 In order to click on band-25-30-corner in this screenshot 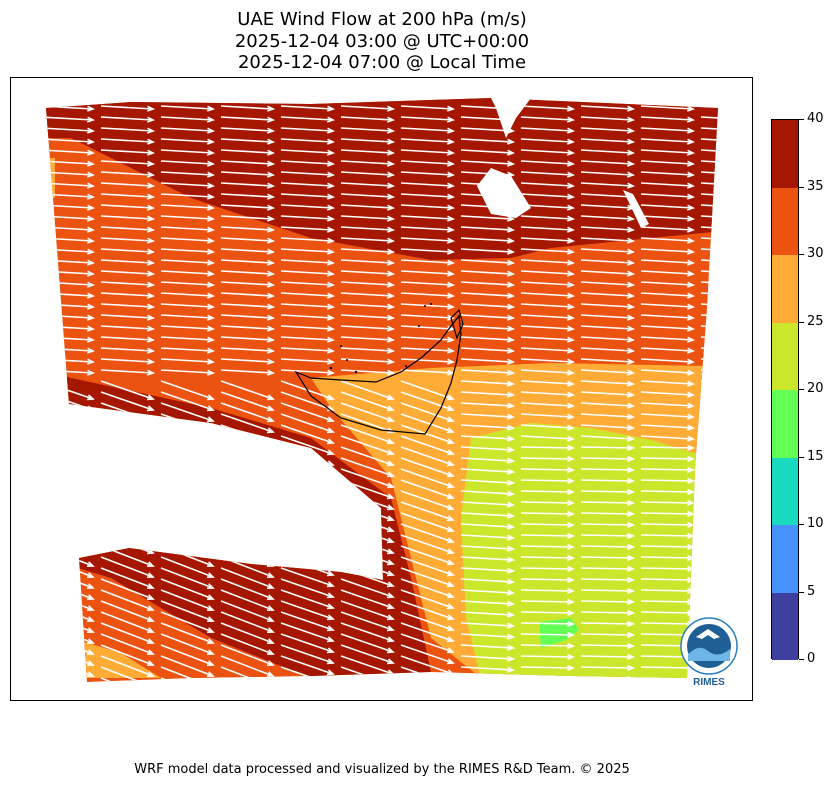, I will do `click(116, 658)`.